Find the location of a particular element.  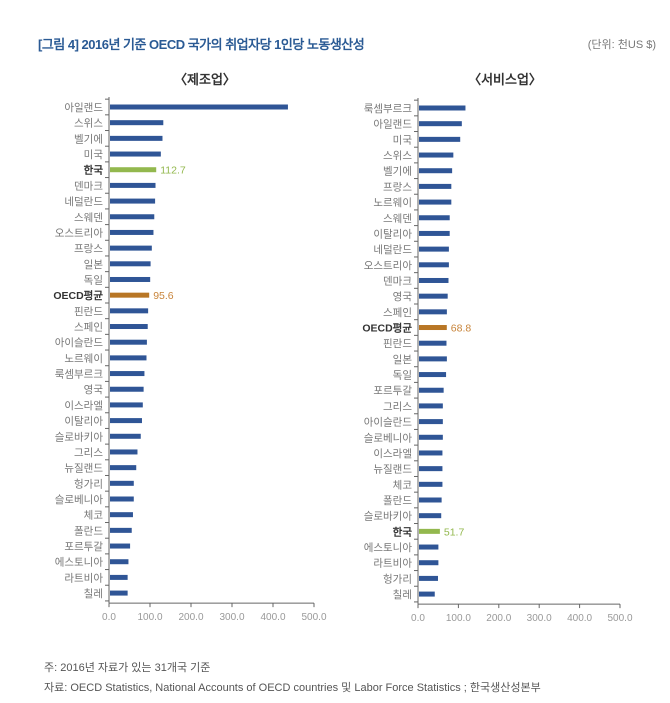

mfg-category-label: 노르웨이 is located at coordinates (83, 359).